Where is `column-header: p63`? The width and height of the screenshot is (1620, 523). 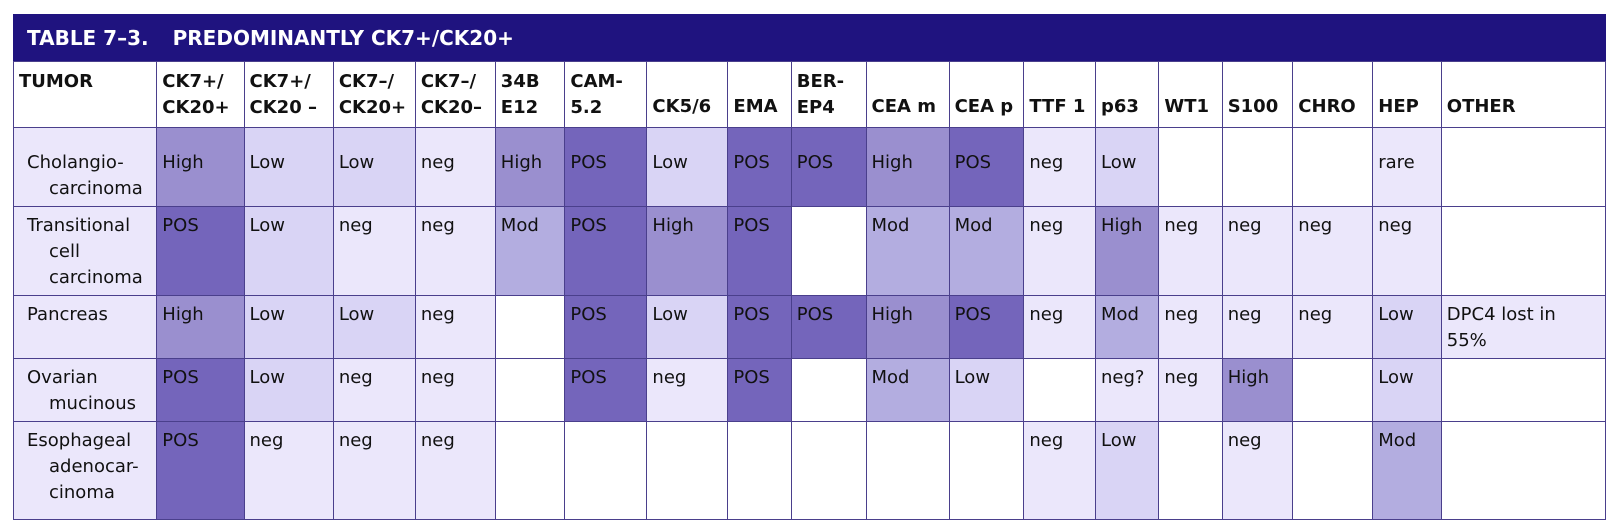 column-header: p63 is located at coordinates (1127, 94).